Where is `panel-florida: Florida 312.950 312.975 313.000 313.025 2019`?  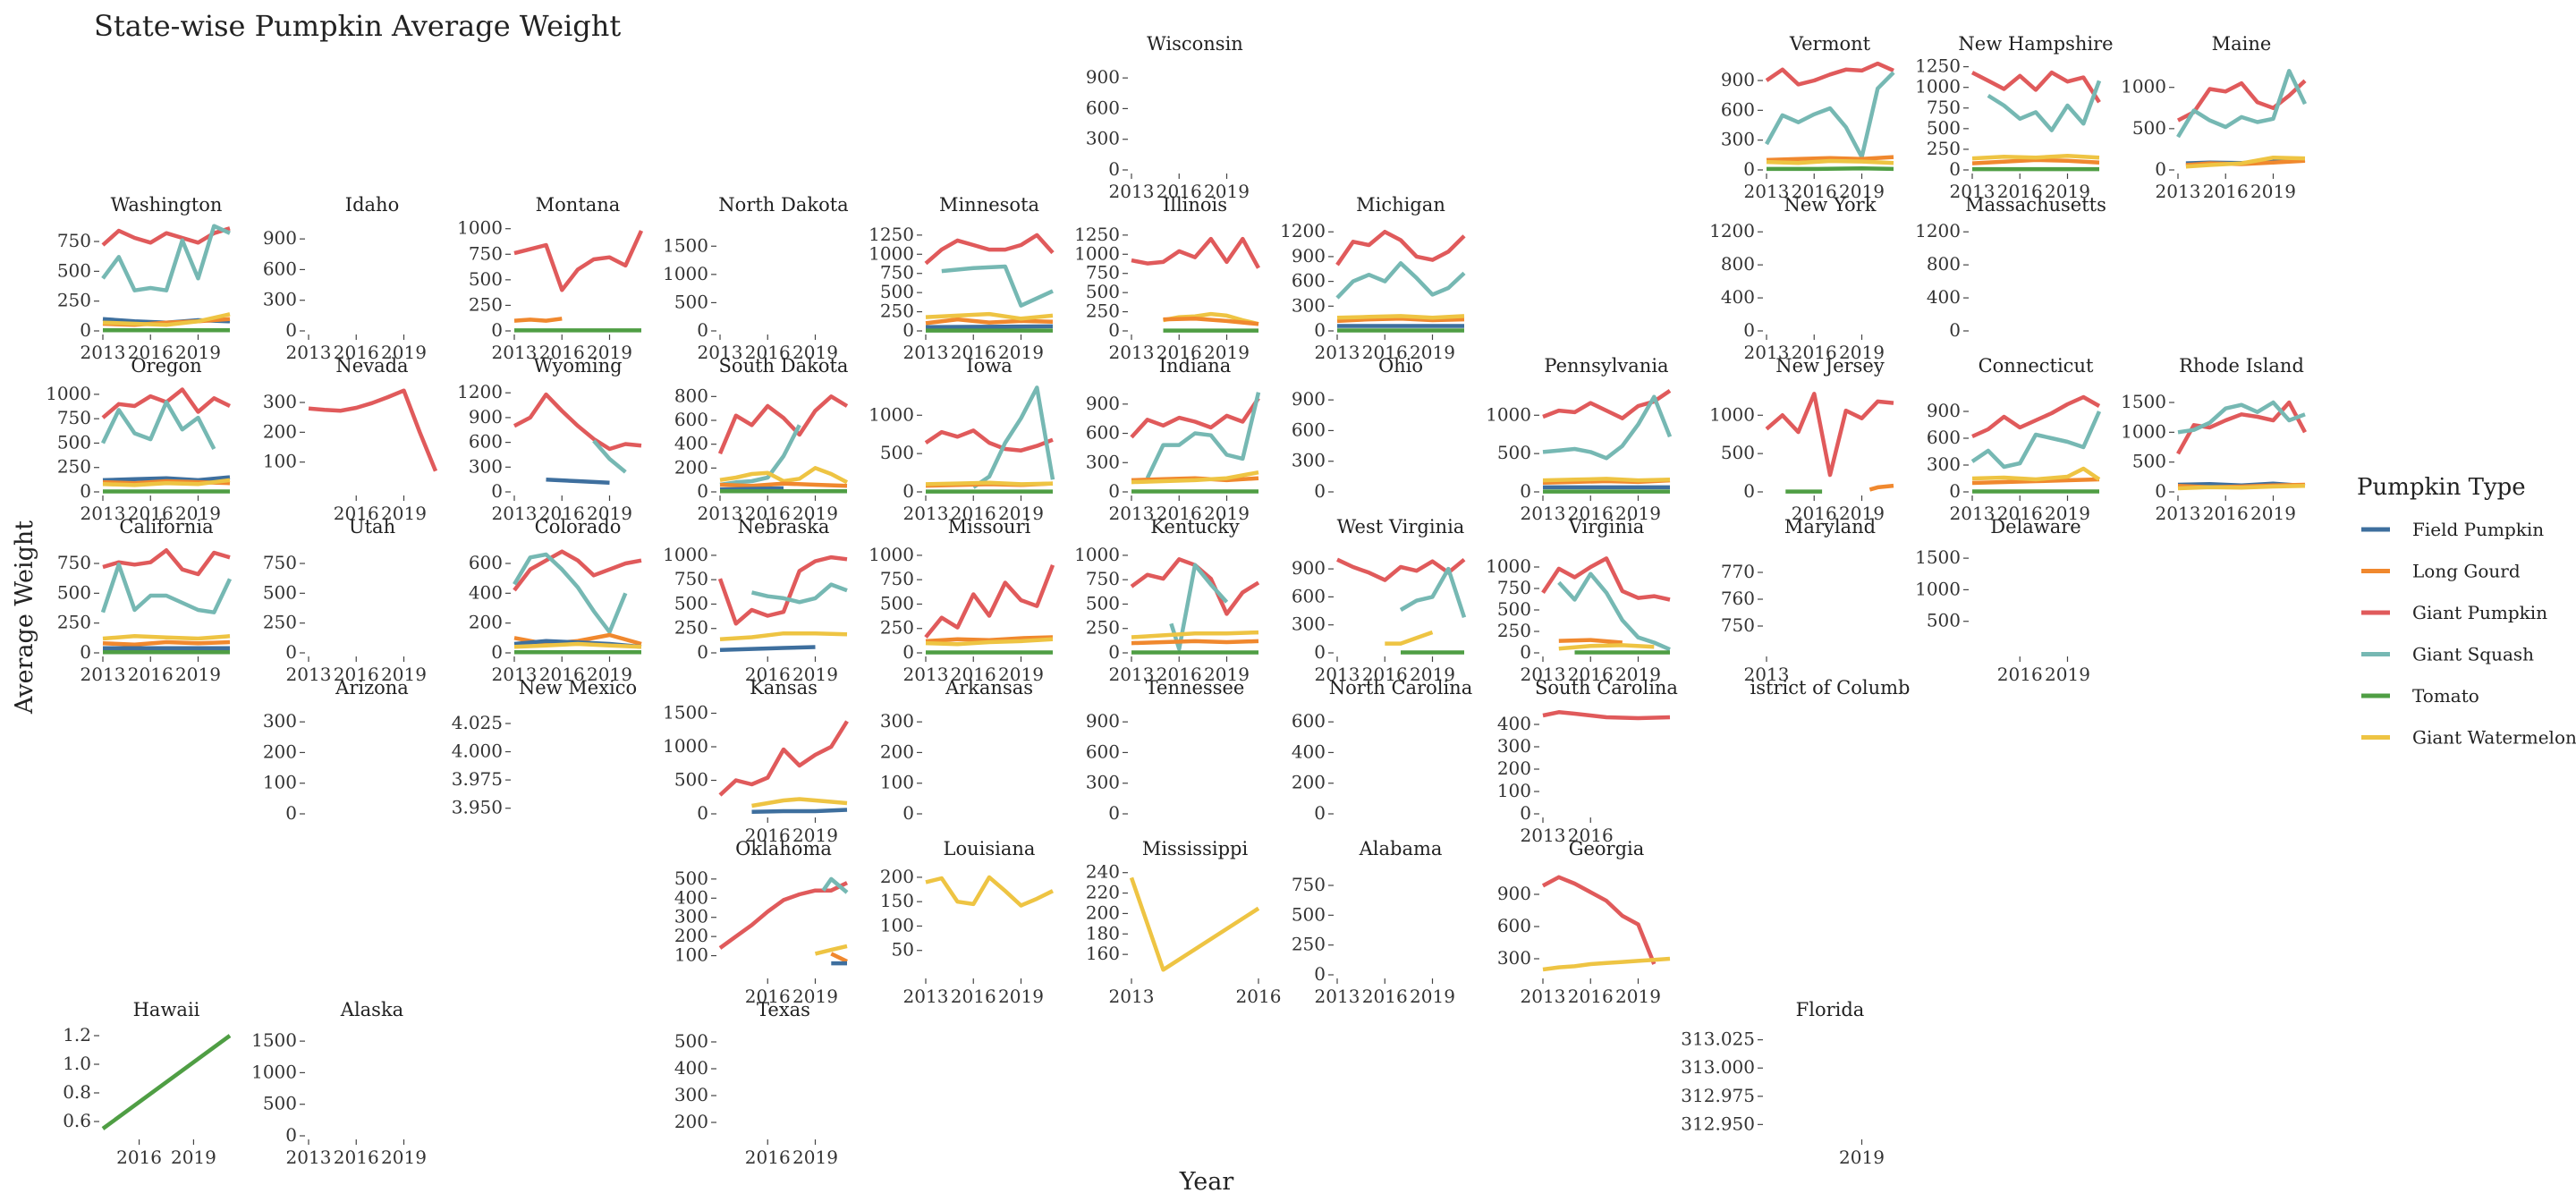
panel-florida: Florida 312.950 312.975 313.000 313.025 2019 is located at coordinates (1783, 1083).